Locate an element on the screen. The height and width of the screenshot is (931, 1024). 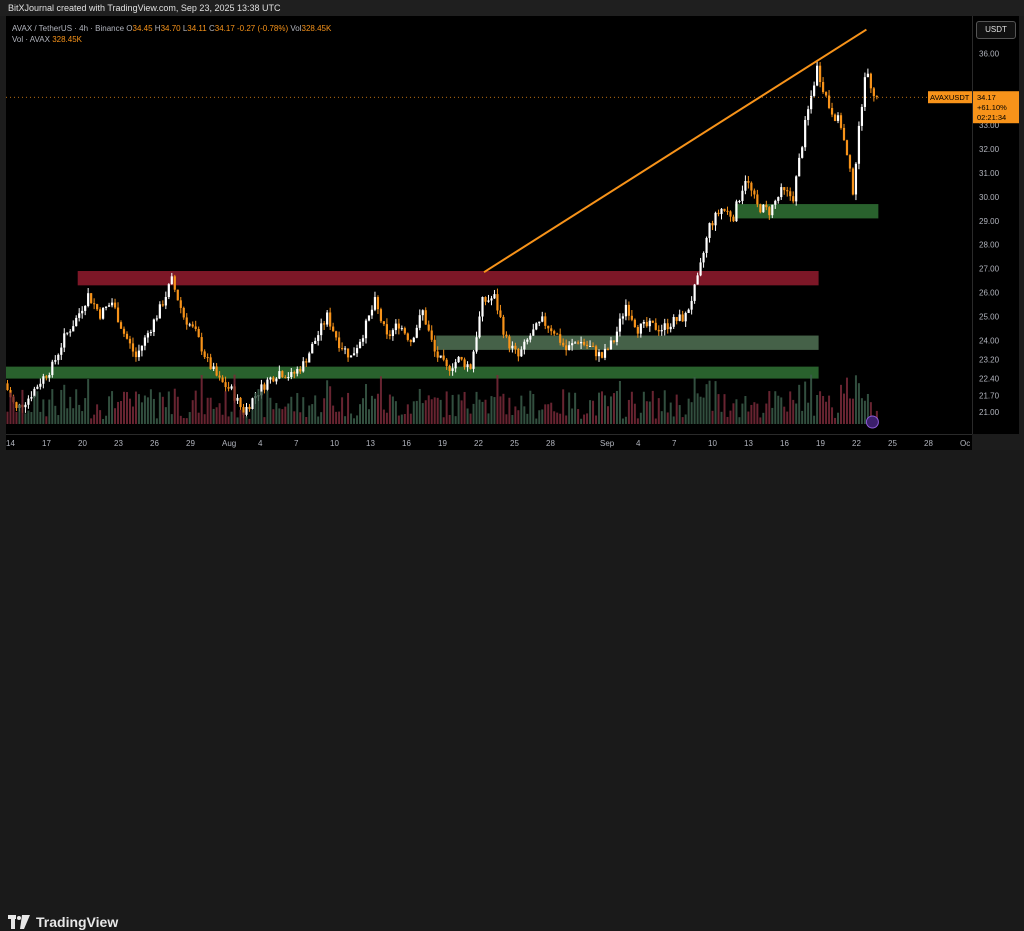
time-tick-label: 25 is located at coordinates (514, 443).